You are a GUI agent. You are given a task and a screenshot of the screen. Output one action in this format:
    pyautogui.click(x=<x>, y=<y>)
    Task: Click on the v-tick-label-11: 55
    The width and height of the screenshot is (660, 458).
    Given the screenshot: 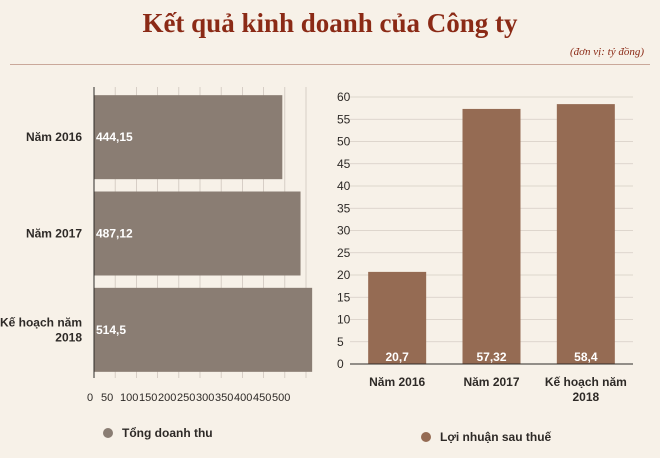 What is the action you would take?
    pyautogui.click(x=344, y=119)
    